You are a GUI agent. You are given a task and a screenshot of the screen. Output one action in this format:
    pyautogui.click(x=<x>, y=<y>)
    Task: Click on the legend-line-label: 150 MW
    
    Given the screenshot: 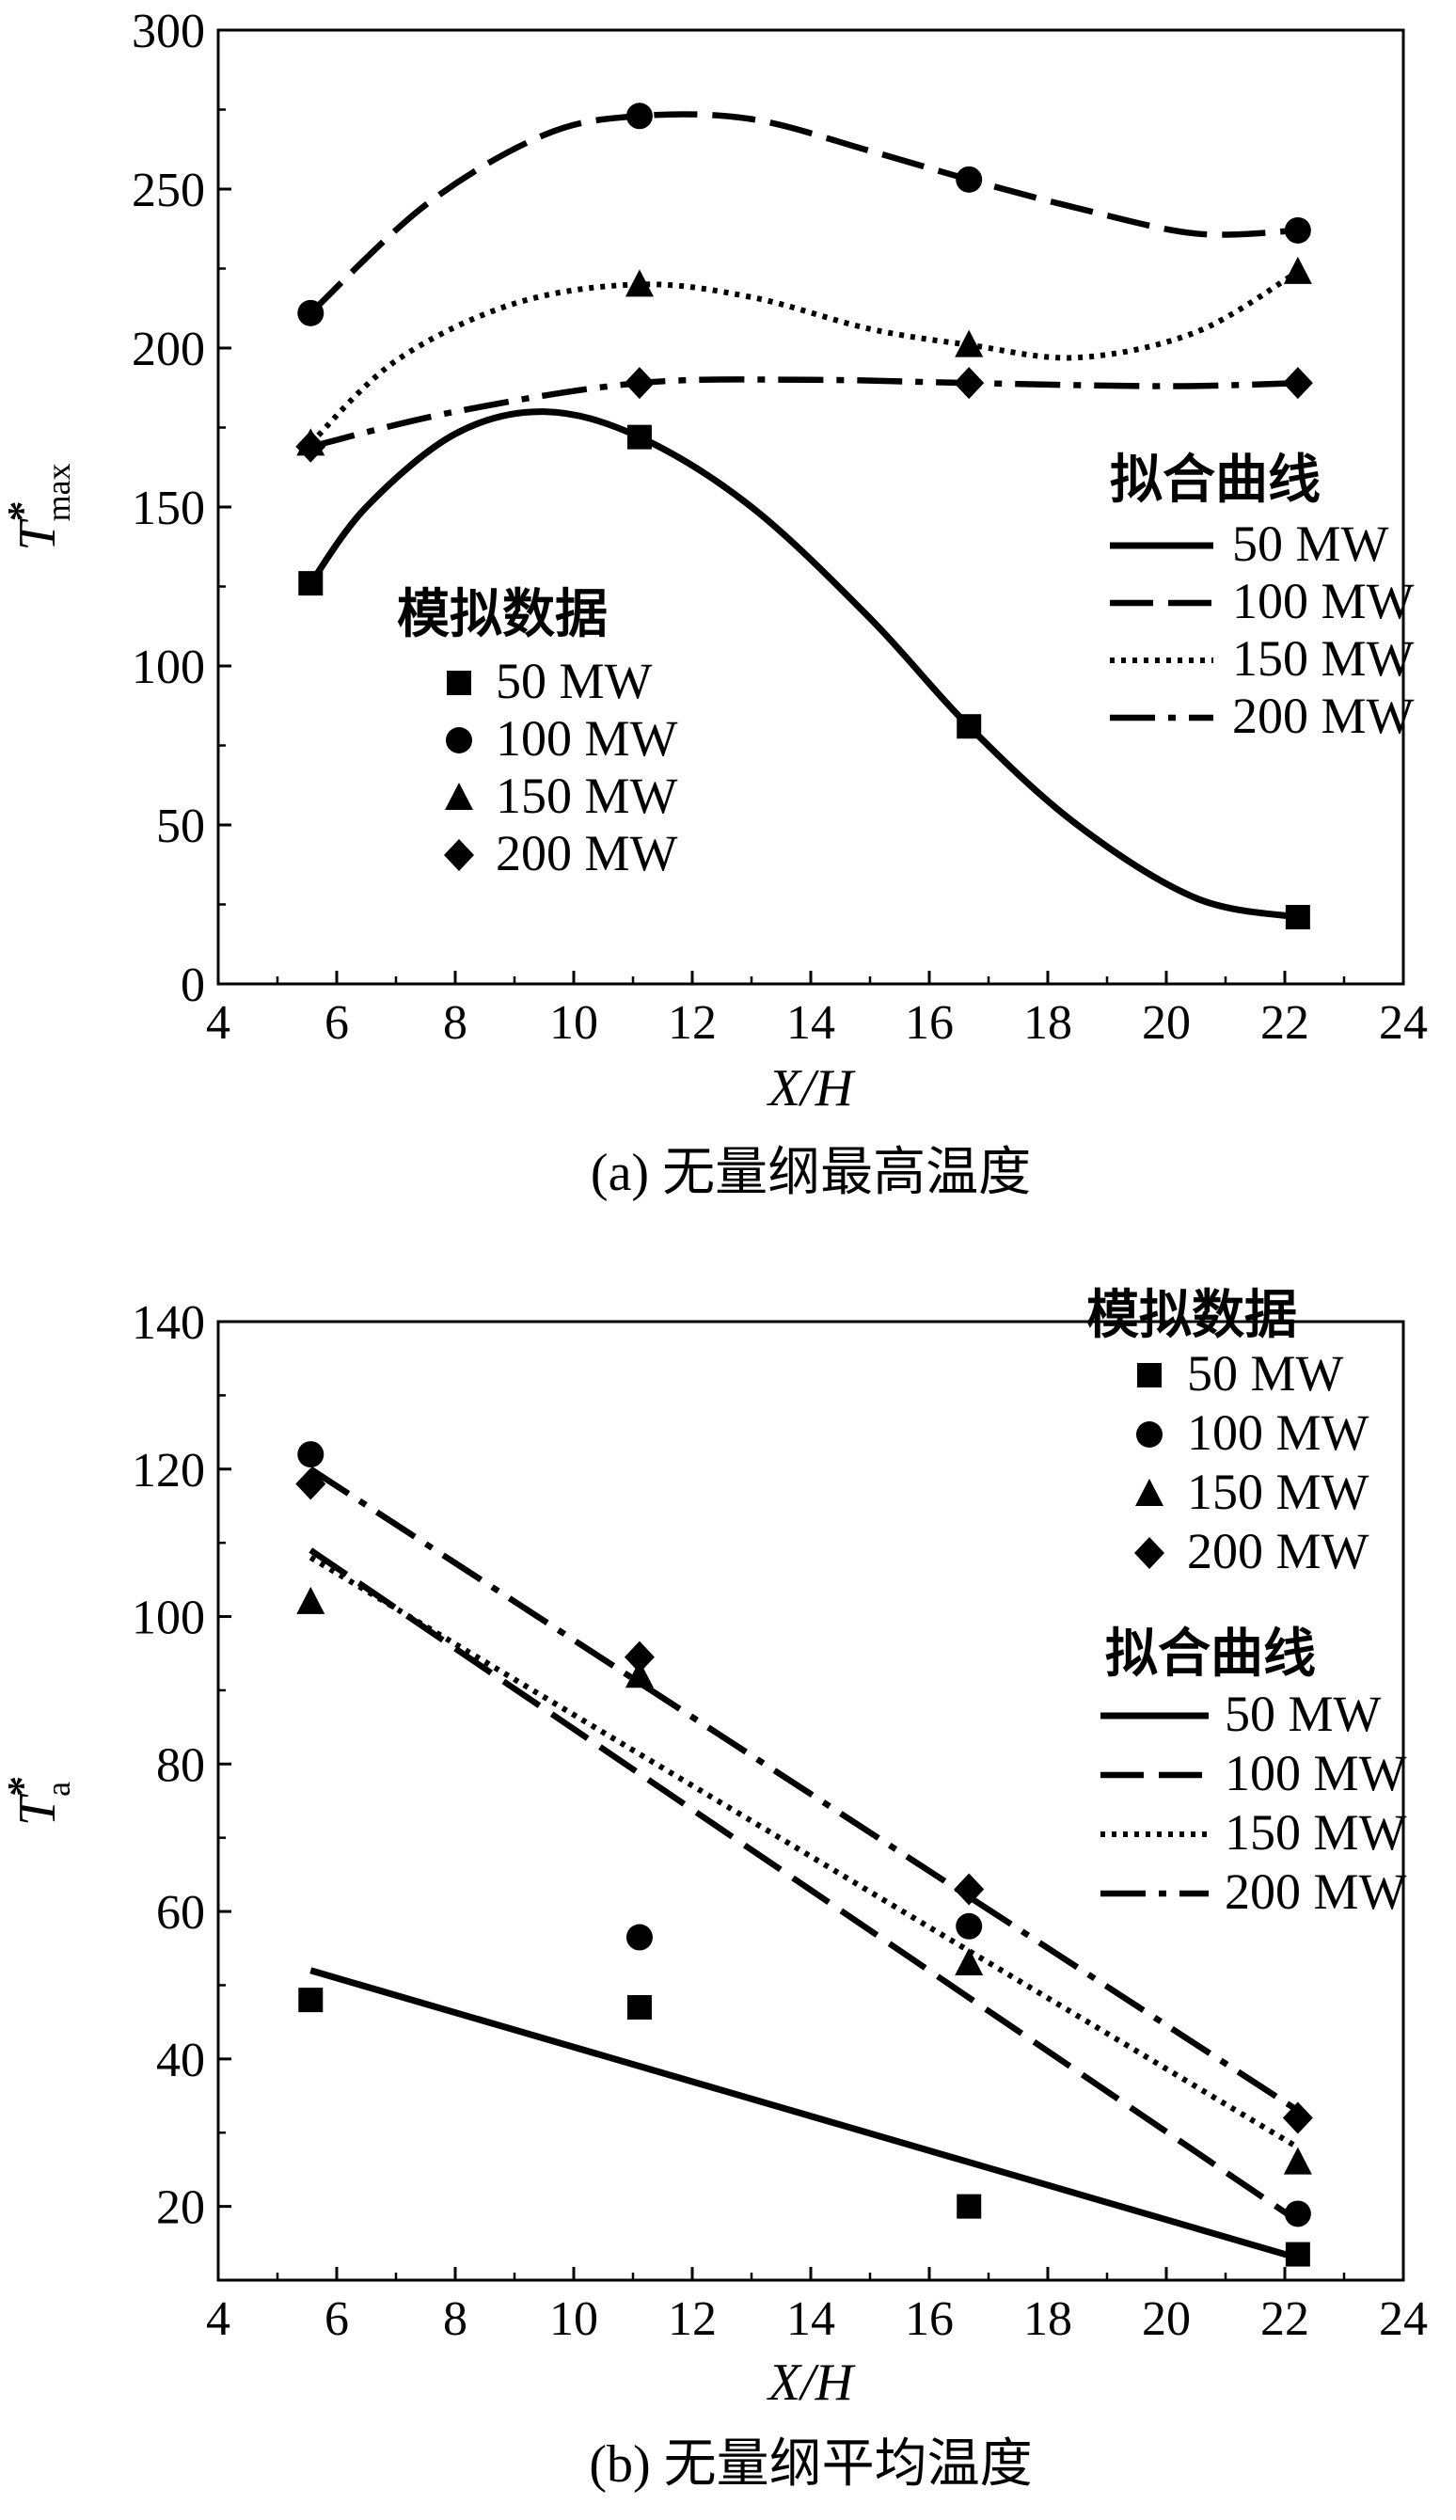 What is the action you would take?
    pyautogui.click(x=1316, y=1832)
    